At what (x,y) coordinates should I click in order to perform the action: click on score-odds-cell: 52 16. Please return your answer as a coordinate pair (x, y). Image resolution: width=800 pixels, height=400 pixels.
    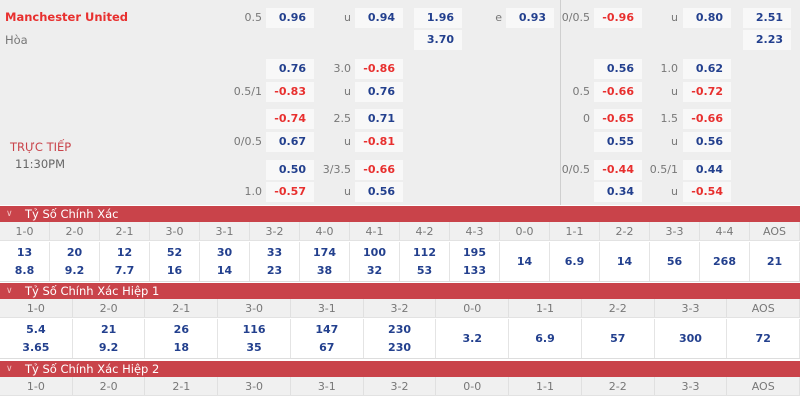
    Looking at the image, I should click on (175, 261).